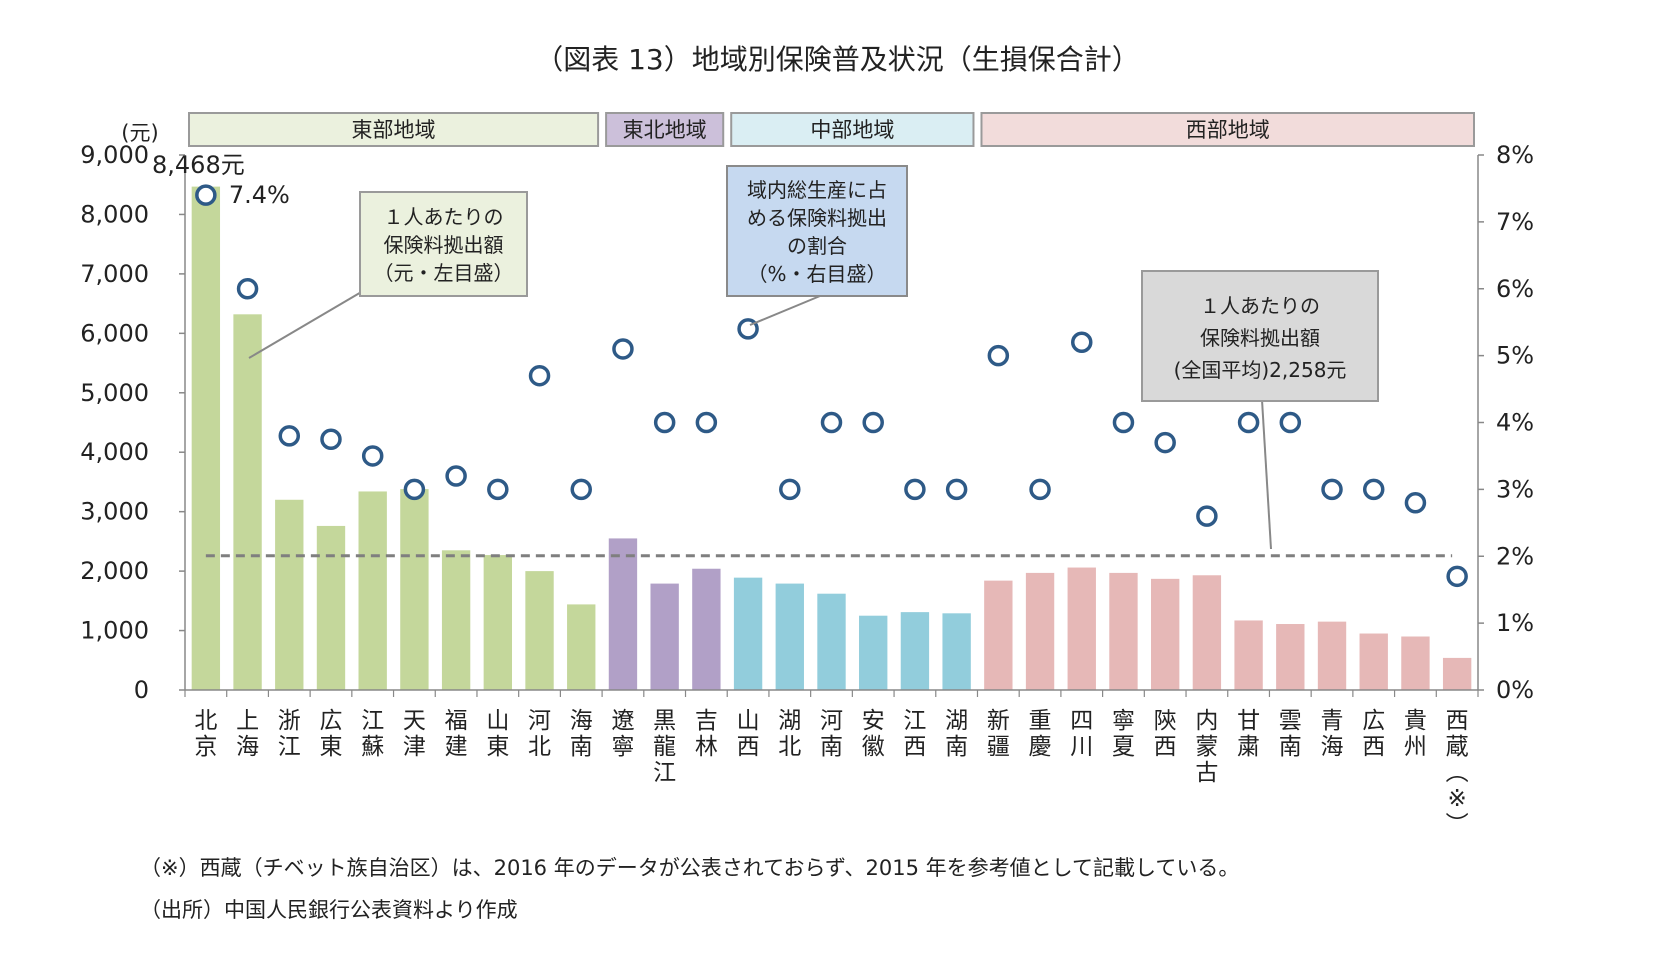 The width and height of the screenshot is (1675, 964). What do you see at coordinates (497, 747) in the screenshot?
I see `x-tick-label-char: 東` at bounding box center [497, 747].